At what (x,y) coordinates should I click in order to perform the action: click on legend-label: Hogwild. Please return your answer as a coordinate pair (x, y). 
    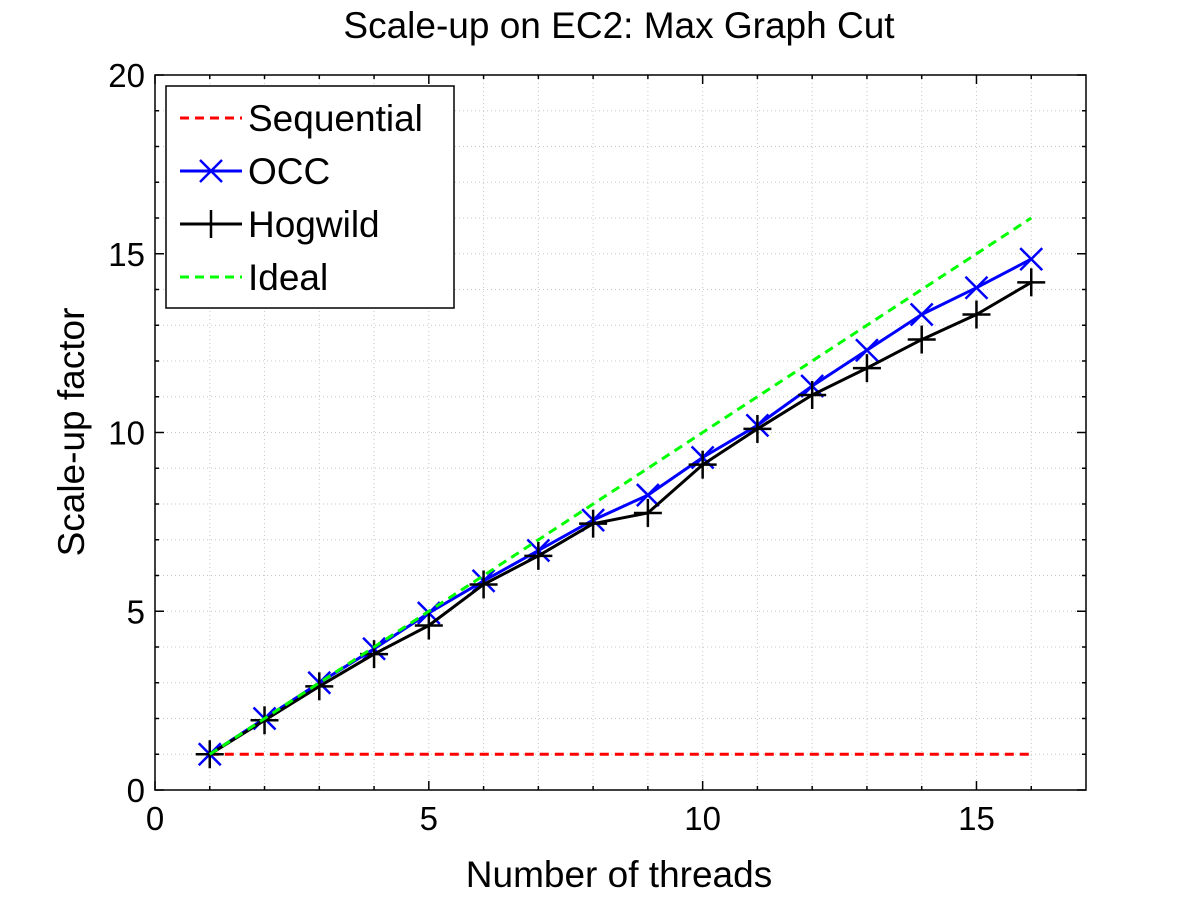
    Looking at the image, I should click on (314, 224).